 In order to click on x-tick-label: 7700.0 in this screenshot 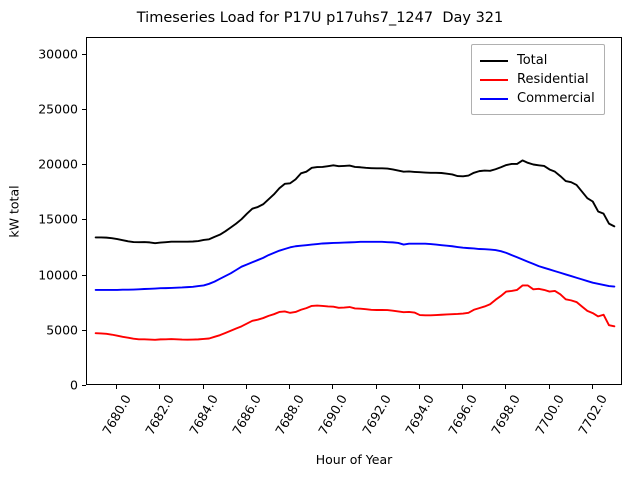, I will do `click(549, 415)`.